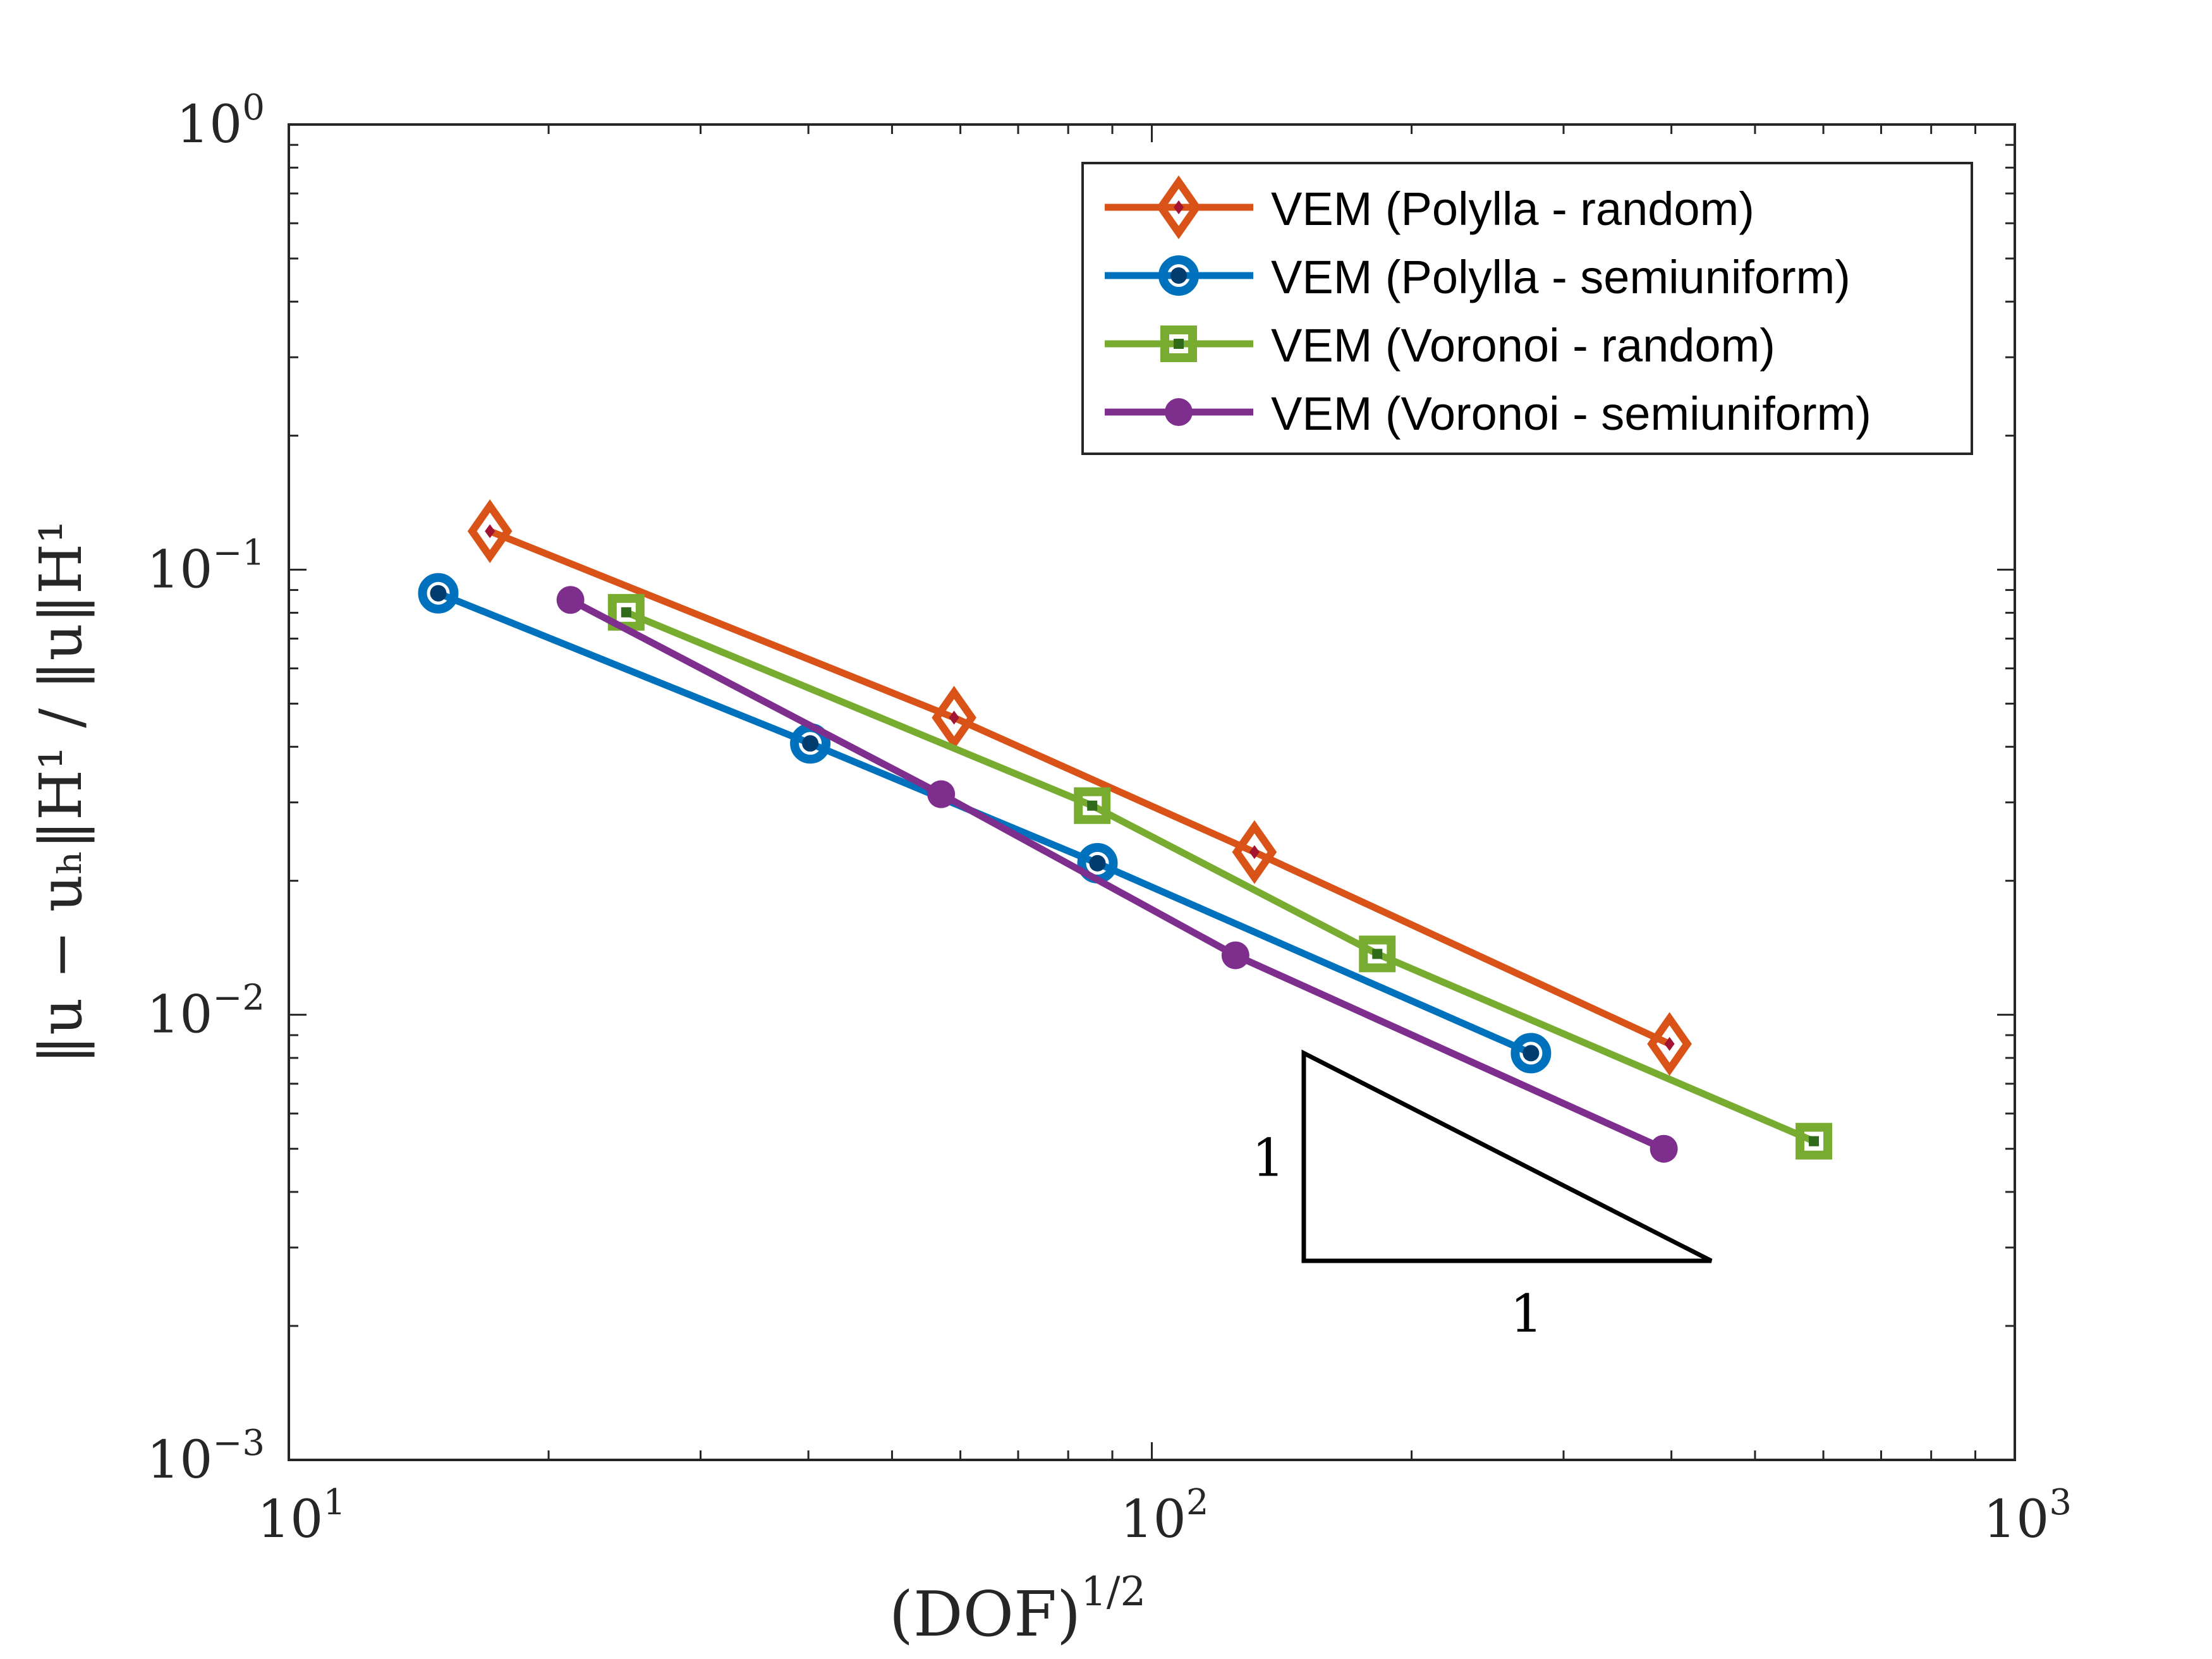 This screenshot has height=1659, width=2212. What do you see at coordinates (61, 792) in the screenshot?
I see `y-axis-label: ‖u − uₕ‖H¹ / ‖u‖H¹` at bounding box center [61, 792].